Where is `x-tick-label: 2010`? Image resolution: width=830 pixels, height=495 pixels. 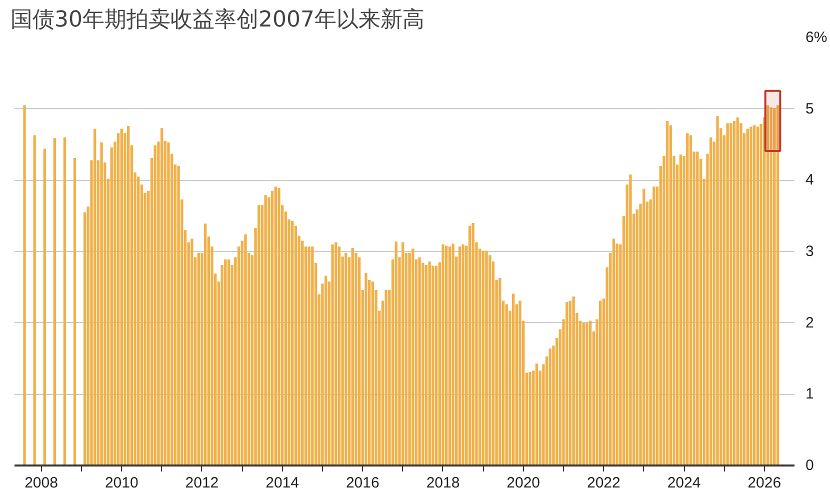
x-tick-label: 2010 is located at coordinates (121, 483).